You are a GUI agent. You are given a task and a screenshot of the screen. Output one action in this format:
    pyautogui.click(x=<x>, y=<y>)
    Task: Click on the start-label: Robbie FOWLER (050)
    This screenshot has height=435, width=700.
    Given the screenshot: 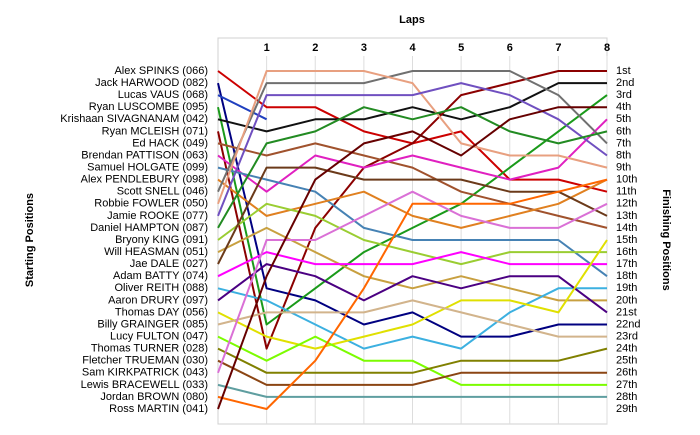 What is the action you would take?
    pyautogui.click(x=151, y=204)
    